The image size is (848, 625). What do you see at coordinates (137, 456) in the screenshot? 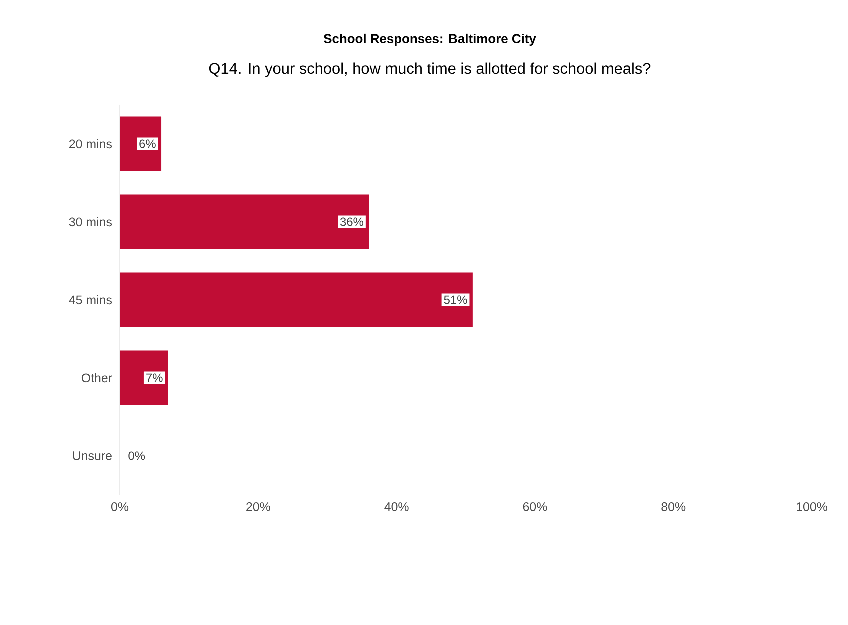
I see `data-label: 0%` at bounding box center [137, 456].